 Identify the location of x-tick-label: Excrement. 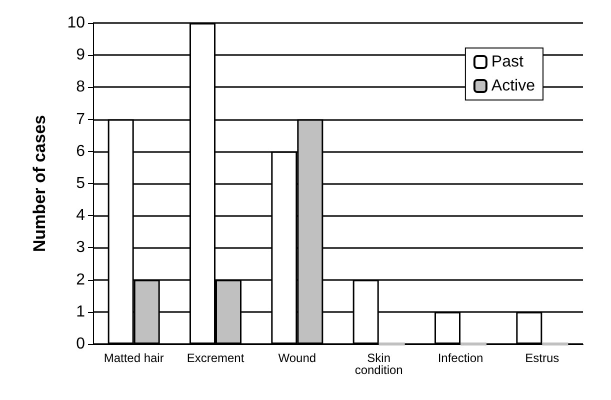
(215, 358).